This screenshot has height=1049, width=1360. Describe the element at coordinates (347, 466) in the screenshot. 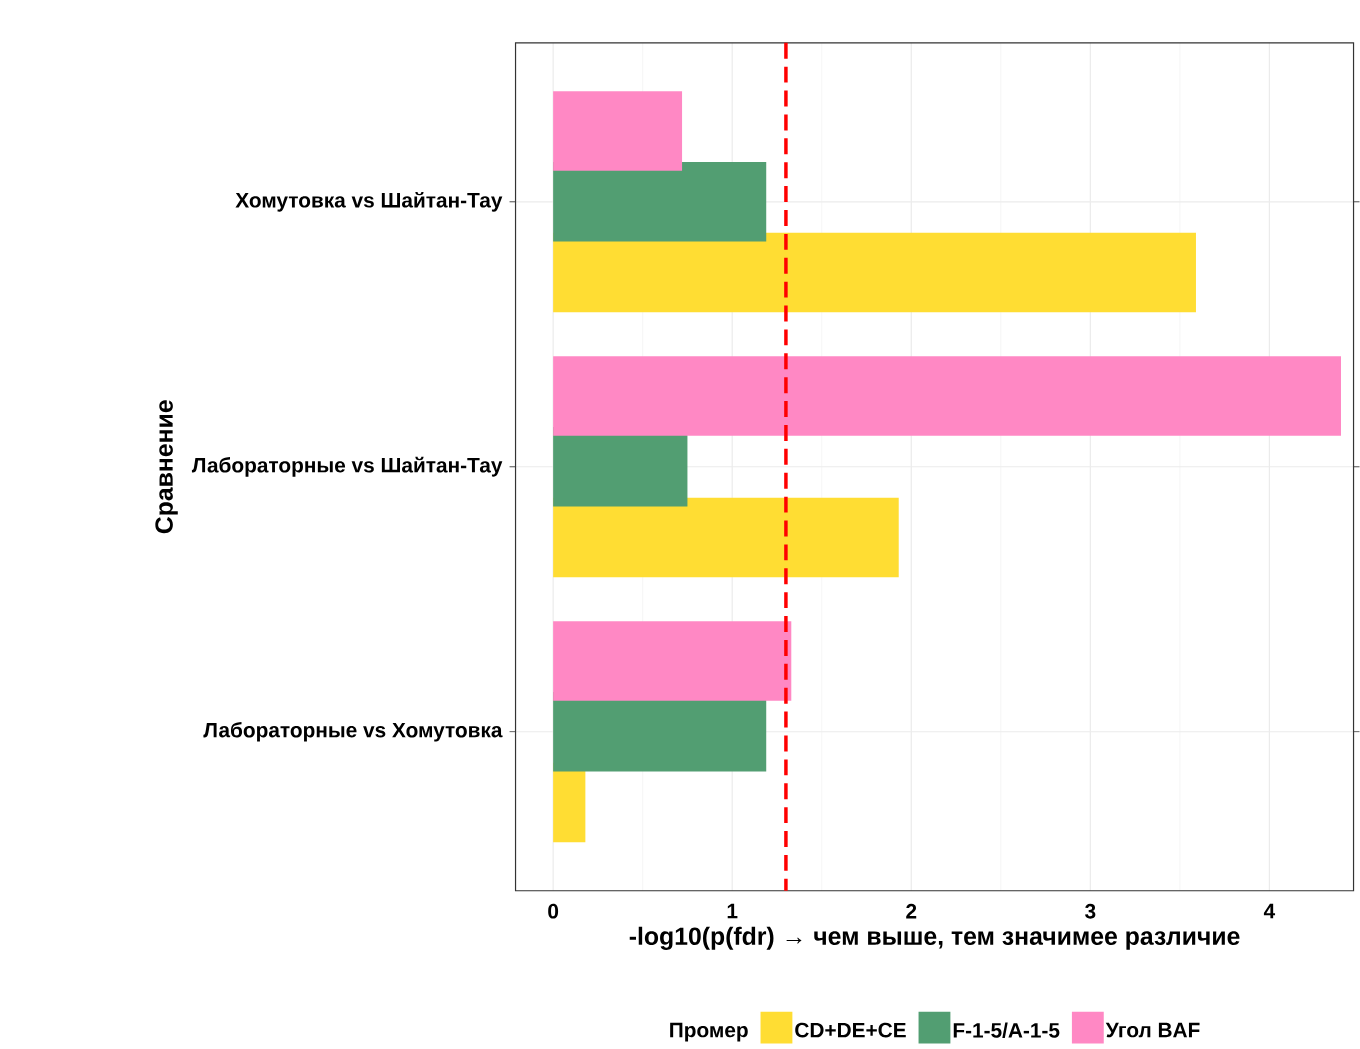

I see `y-tick-label: Лабораторные vs Шайтан-Тау` at that location.